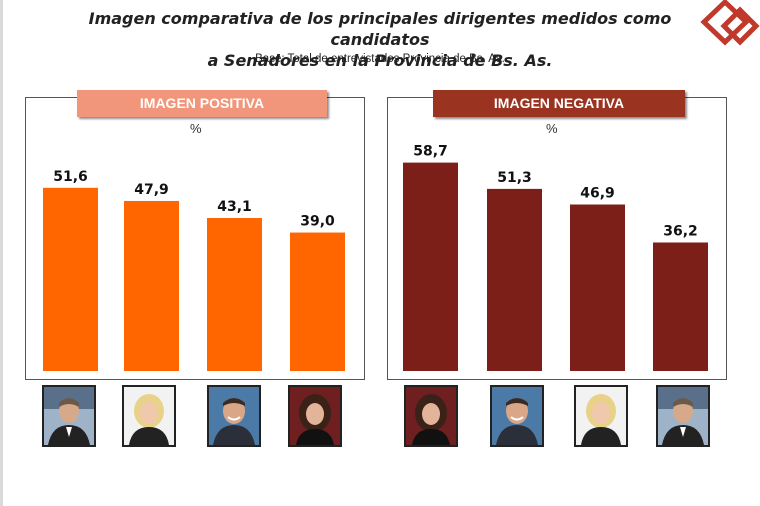 The width and height of the screenshot is (760, 506). What do you see at coordinates (683, 416) in the screenshot?
I see `photo-man-suit-neg` at bounding box center [683, 416].